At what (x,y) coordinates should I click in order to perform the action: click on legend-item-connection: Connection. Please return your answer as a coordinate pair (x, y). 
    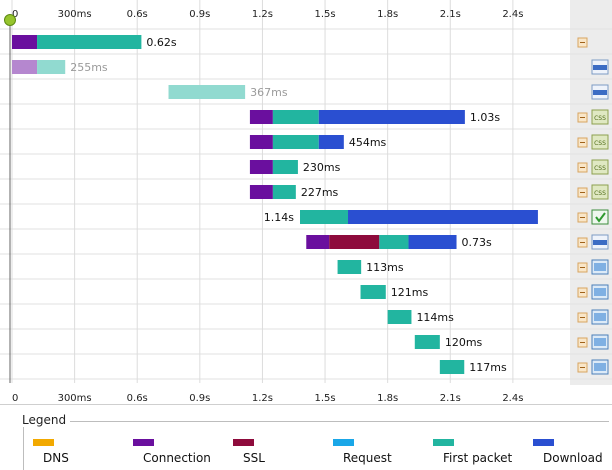
    Looking at the image, I should click on (172, 452).